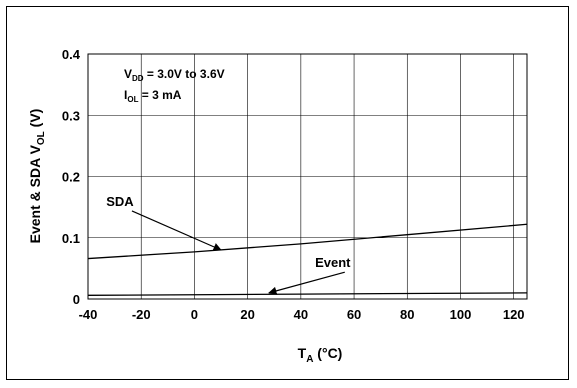 The width and height of the screenshot is (577, 388). What do you see at coordinates (306, 283) in the screenshot?
I see `annotation-arrow-event` at bounding box center [306, 283].